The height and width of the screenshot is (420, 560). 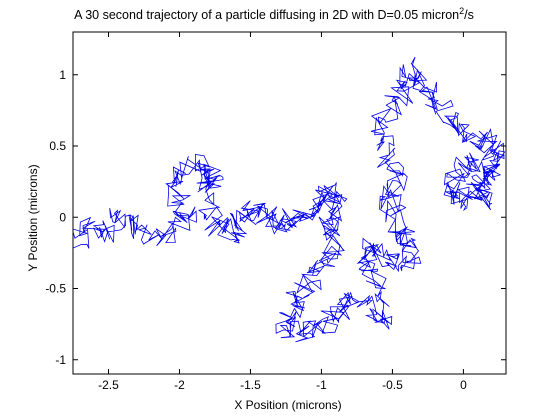 I want to click on x-tick-label: -2, so click(x=179, y=385).